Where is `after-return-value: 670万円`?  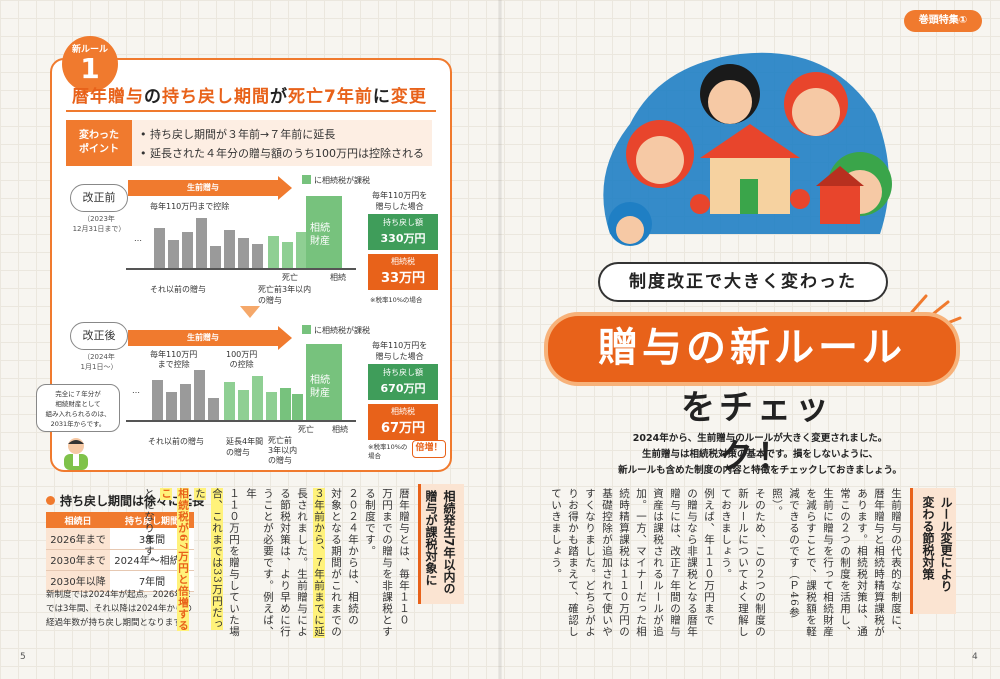
after-return-value: 670万円 is located at coordinates (403, 390).